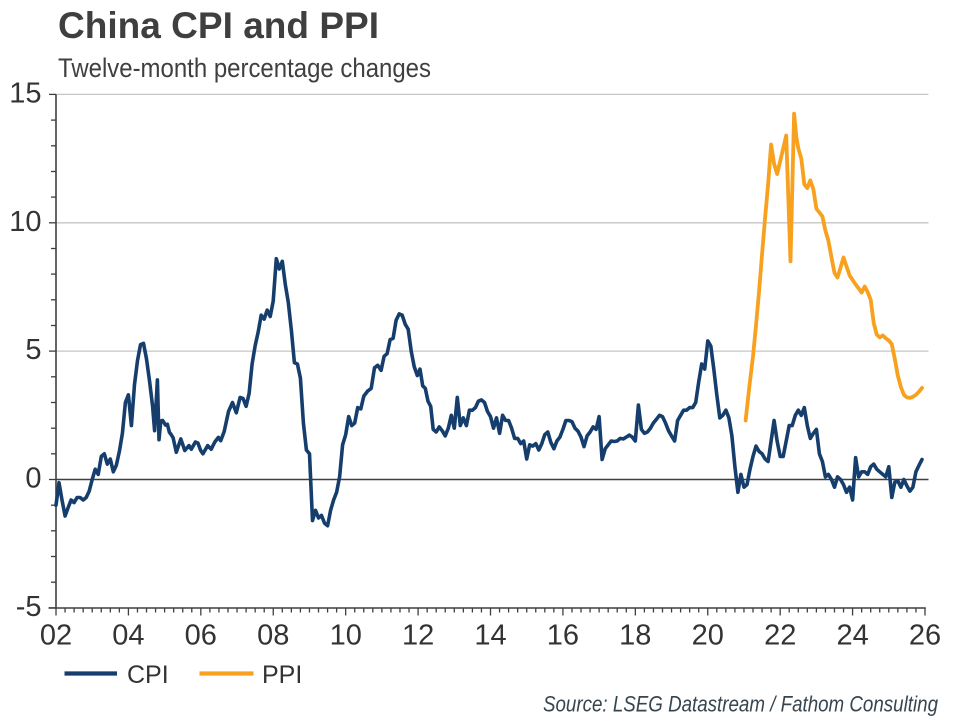 This screenshot has width=960, height=725. What do you see at coordinates (25, 93) in the screenshot?
I see `svg-text: 15` at bounding box center [25, 93].